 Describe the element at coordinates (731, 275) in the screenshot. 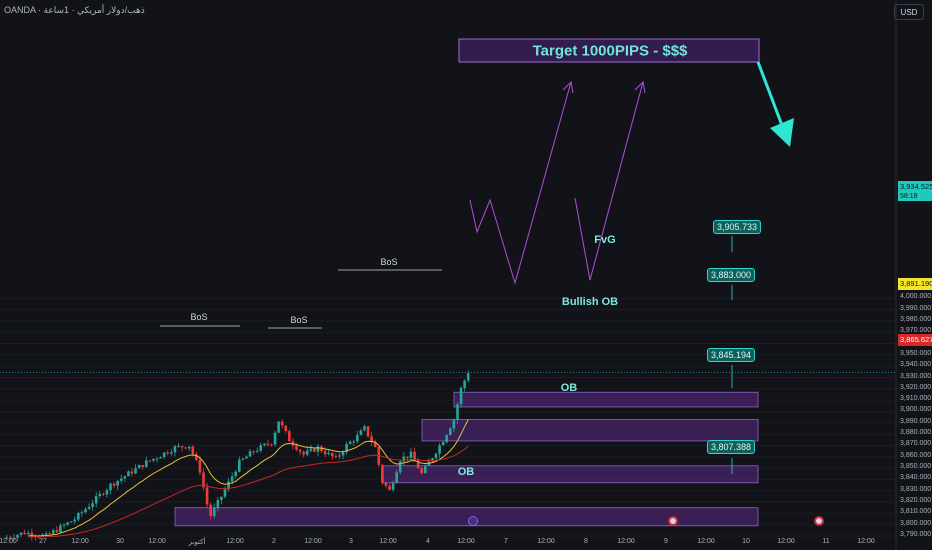

I see `price-label-2: 3,883.000` at that location.